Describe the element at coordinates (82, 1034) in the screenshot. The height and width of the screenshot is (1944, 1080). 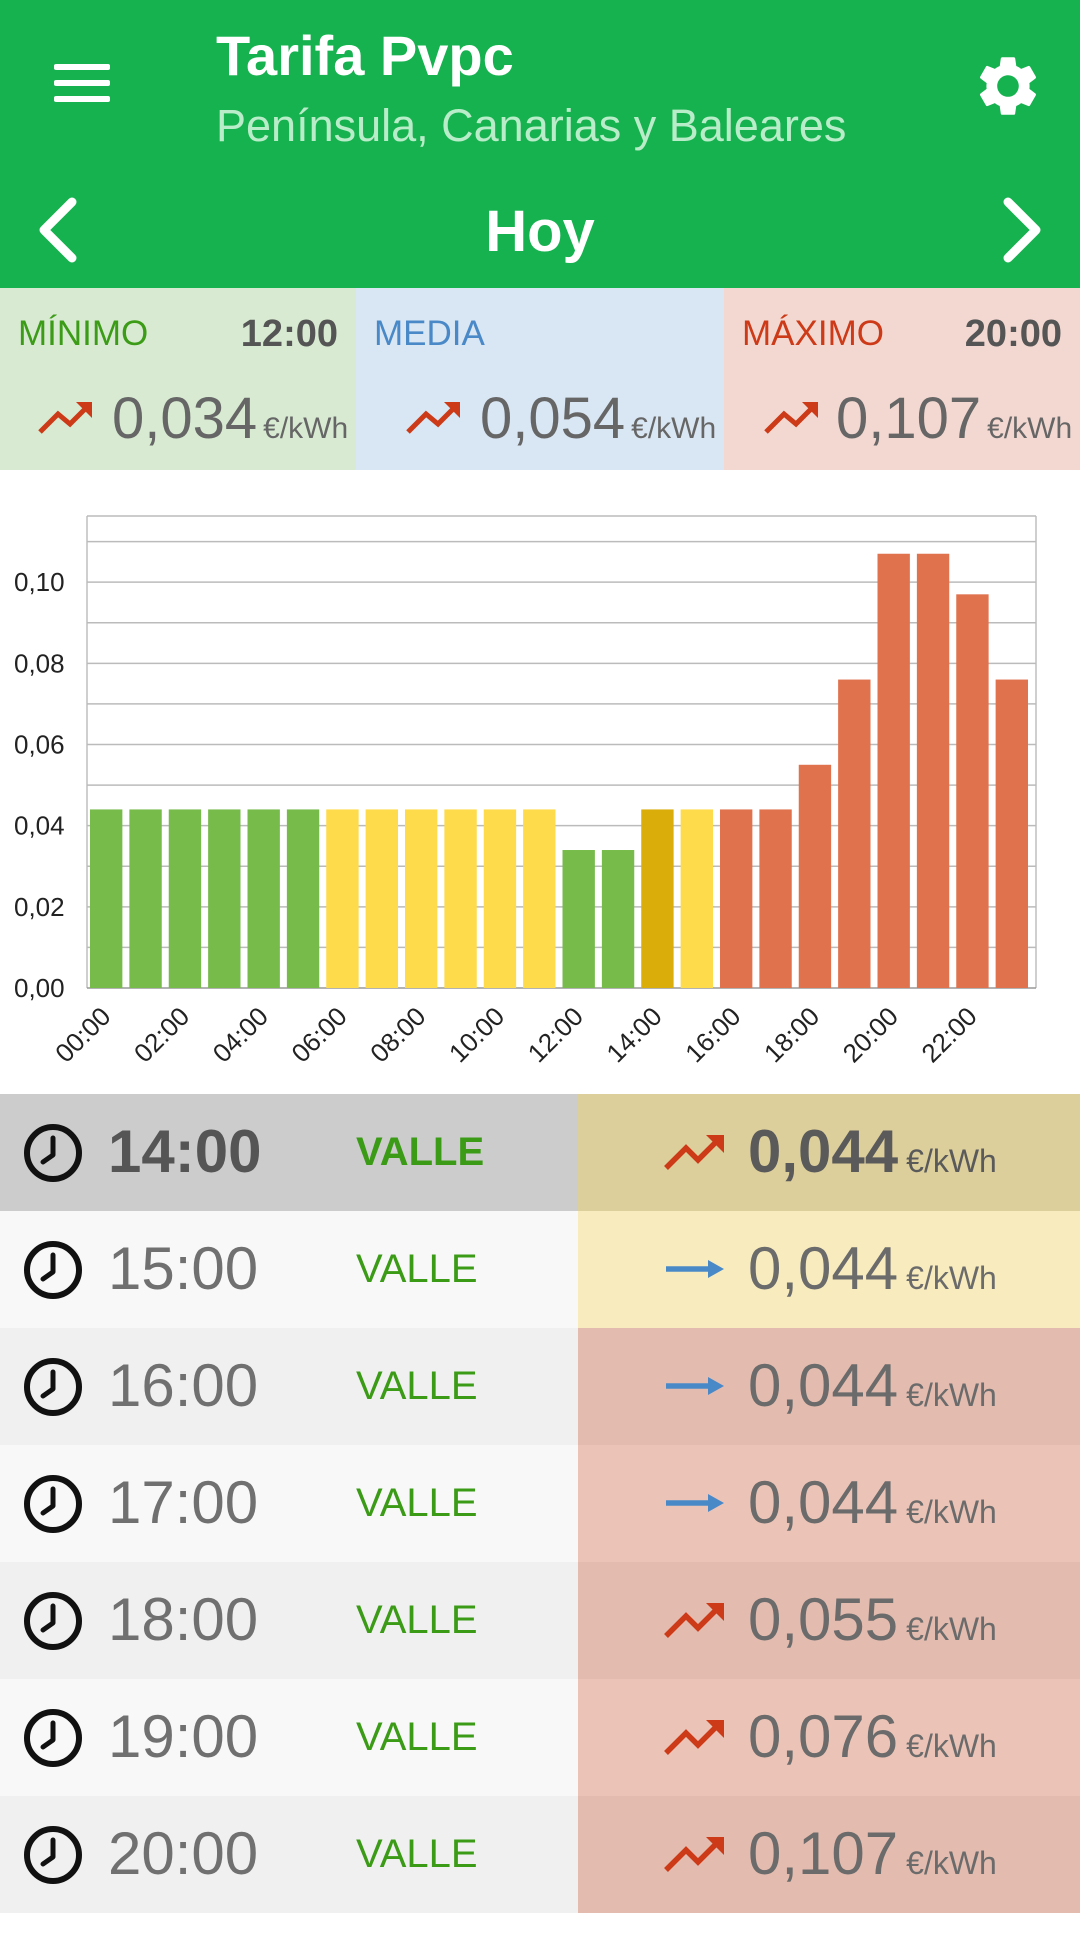
I see `chart-x-tick-label: 00:00` at that location.